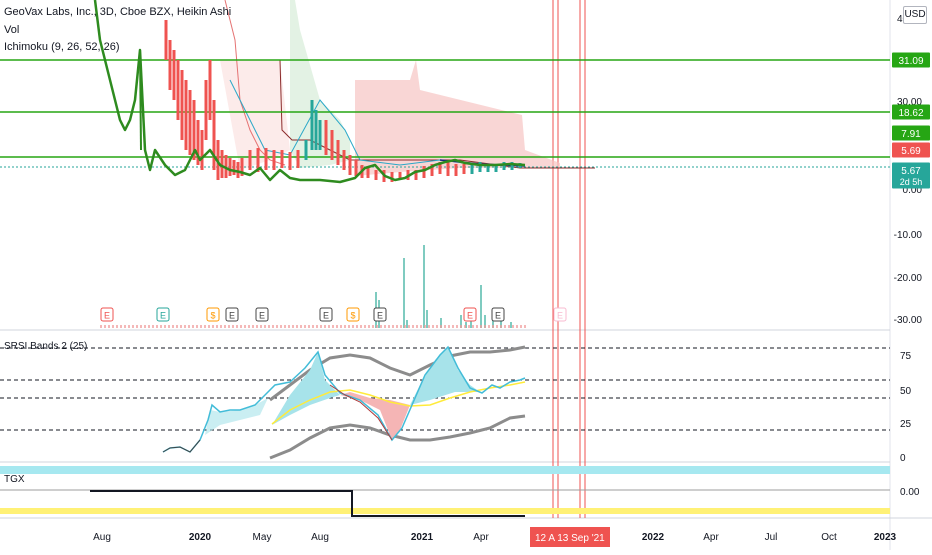  I want to click on tgx-line, so click(307, 503).